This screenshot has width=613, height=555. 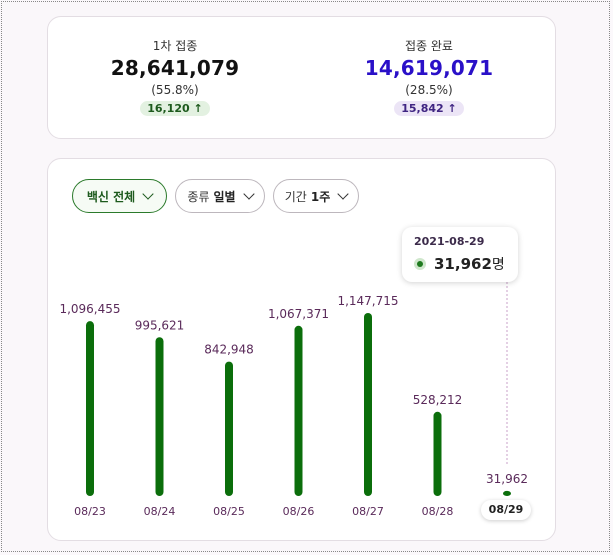 I want to click on x-tick-label: 08/23, so click(x=90, y=511).